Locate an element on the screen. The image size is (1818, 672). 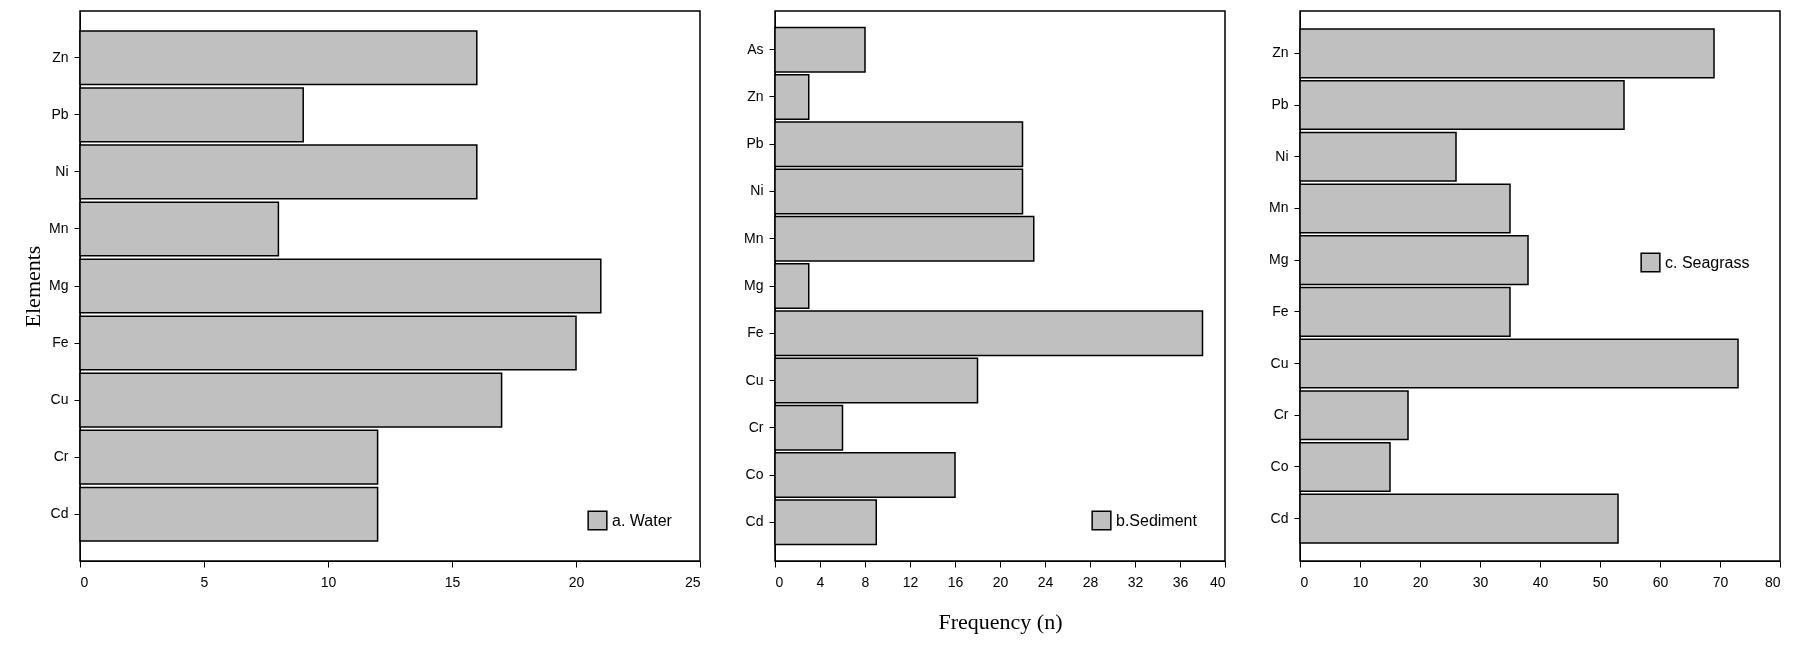
x-axis-title: Frequency (n) is located at coordinates (1000, 621).